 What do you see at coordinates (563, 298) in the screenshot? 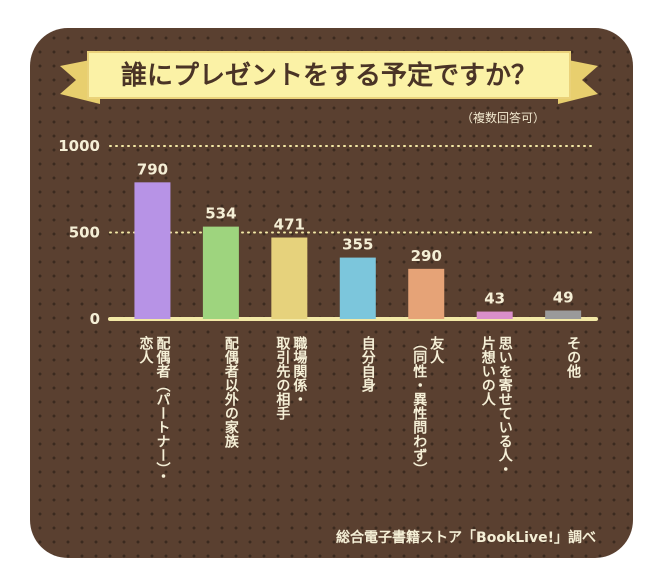
I see `value-label: 49` at bounding box center [563, 298].